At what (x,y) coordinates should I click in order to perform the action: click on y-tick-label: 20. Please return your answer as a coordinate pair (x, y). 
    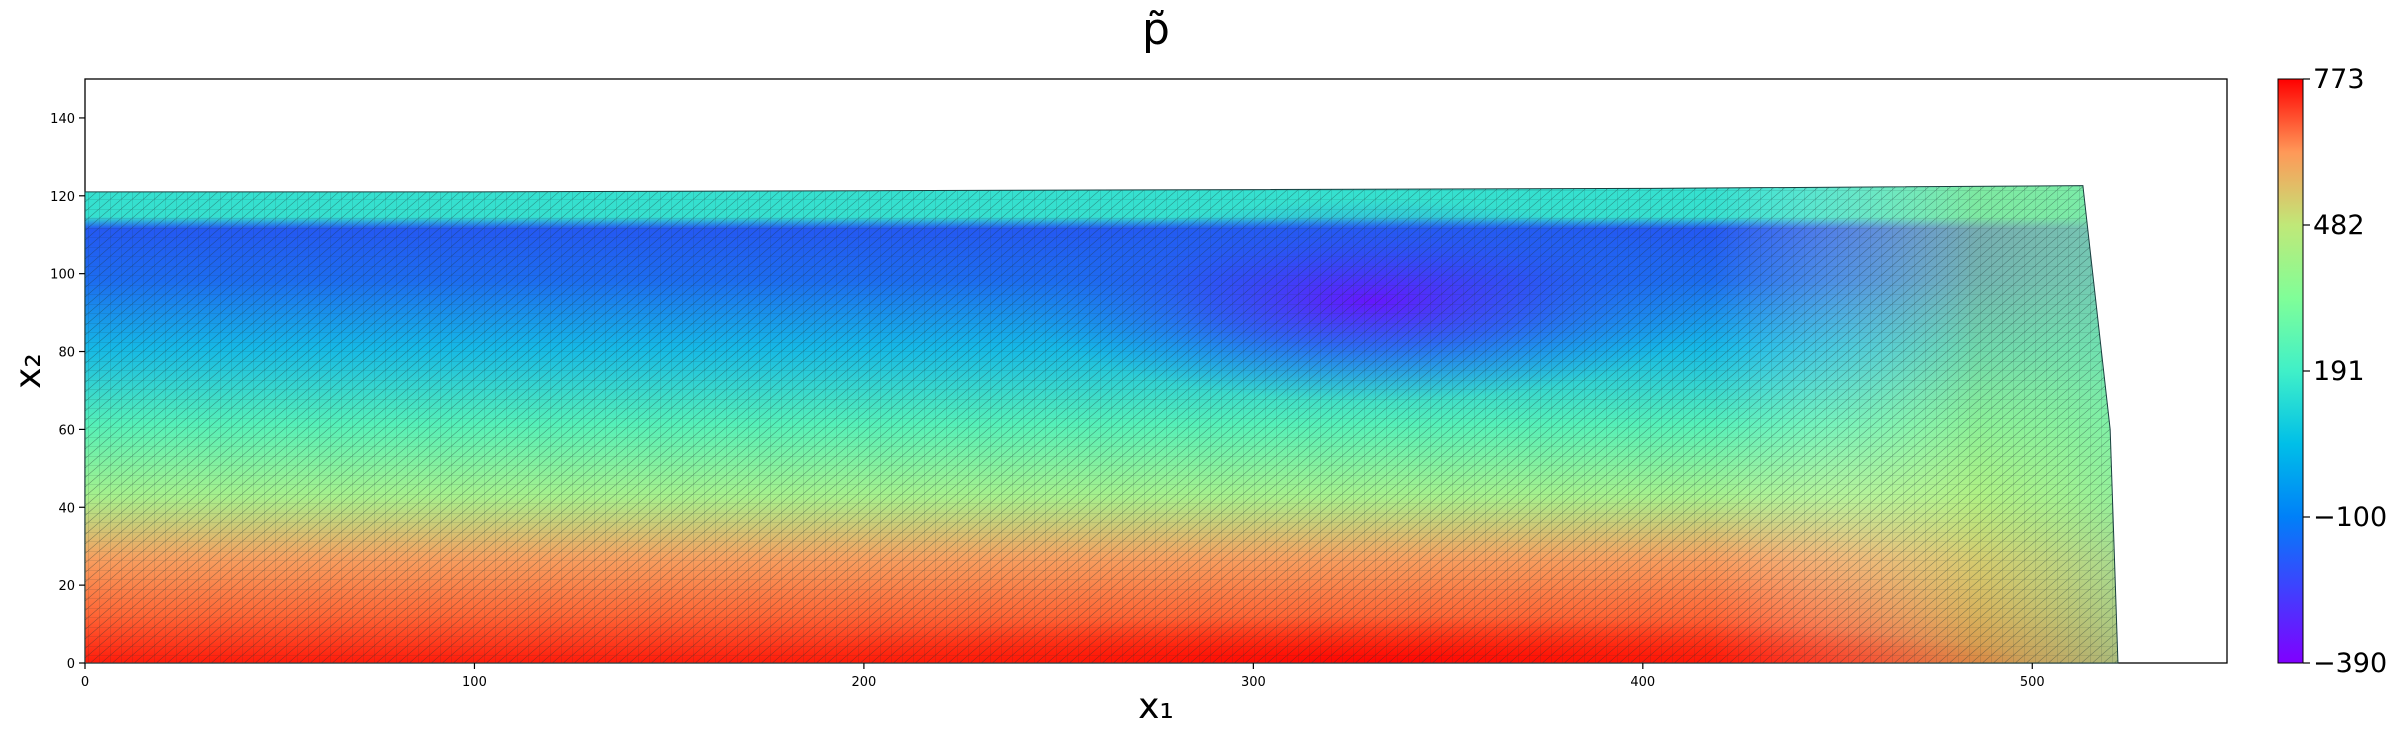
    Looking at the image, I should click on (66, 586).